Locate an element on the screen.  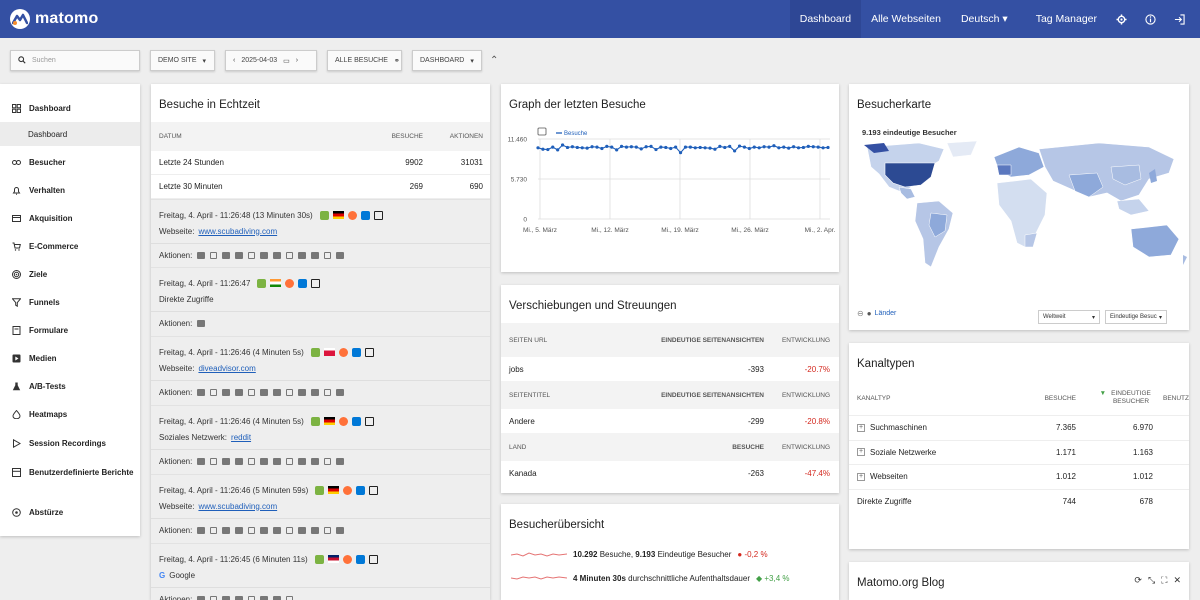
nav-tag-manager: Tag Manager is located at coordinates (1066, 19).